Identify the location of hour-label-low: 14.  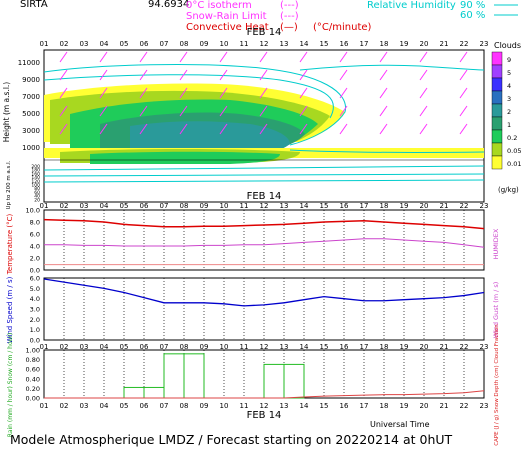
(304, 347).